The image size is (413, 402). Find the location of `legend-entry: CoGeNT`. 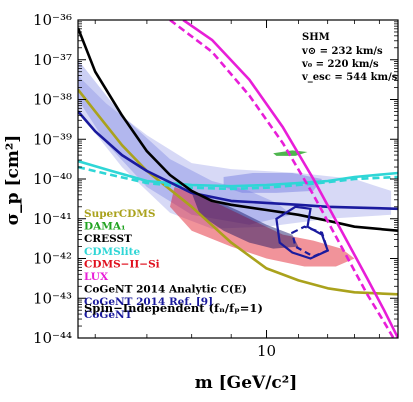

legend-entry: CoGeNT is located at coordinates (108, 315).